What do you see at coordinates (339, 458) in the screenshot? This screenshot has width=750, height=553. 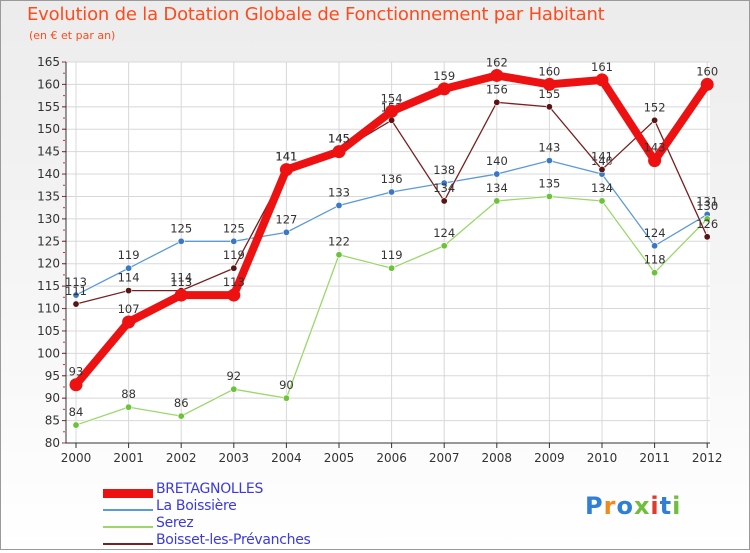 I see `x-tick-label: 2005` at bounding box center [339, 458].